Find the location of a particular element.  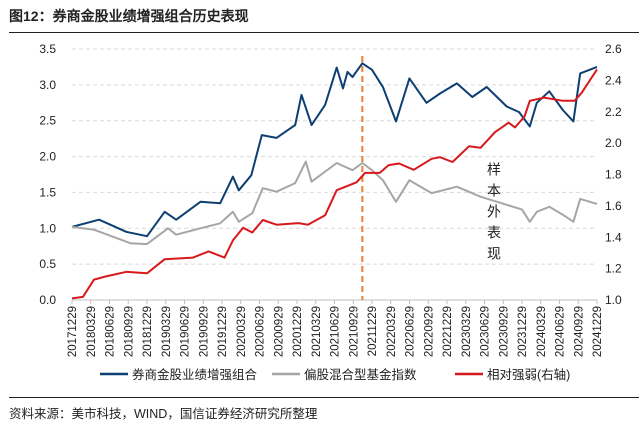

x-tick-label: 20220929 is located at coordinates (429, 331).